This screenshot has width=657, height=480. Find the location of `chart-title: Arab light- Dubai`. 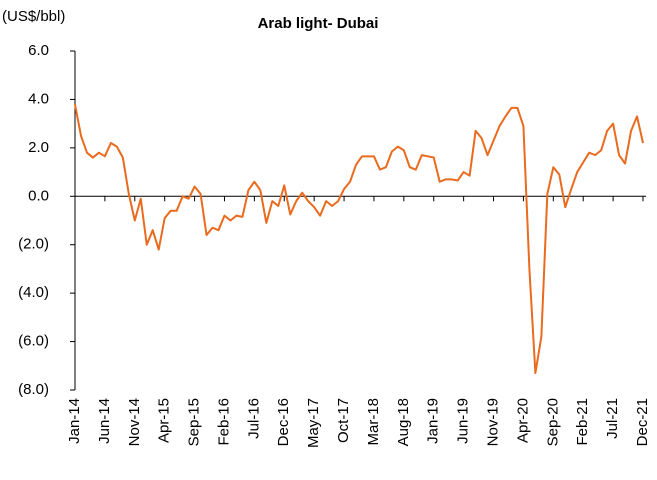

chart-title: Arab light- Dubai is located at coordinates (318, 23).